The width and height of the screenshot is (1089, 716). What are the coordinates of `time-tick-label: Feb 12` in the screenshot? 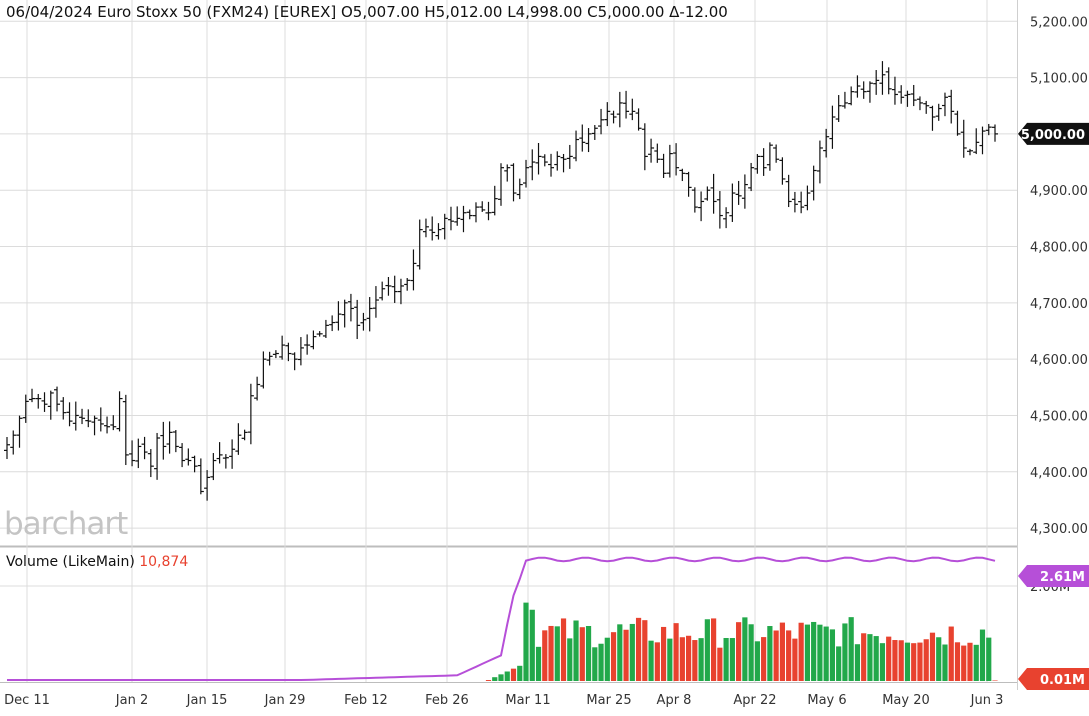 It's located at (366, 700).